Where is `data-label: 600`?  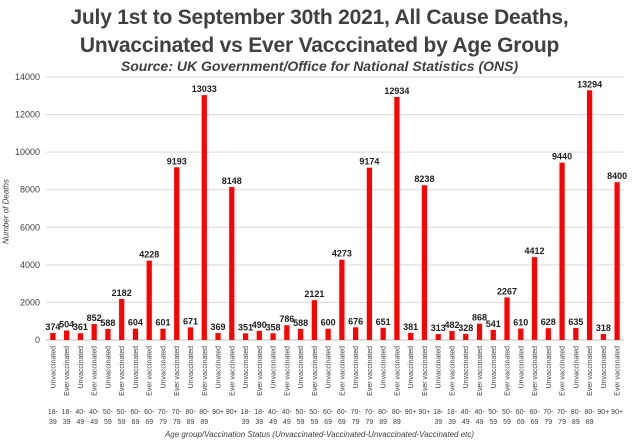
data-label: 600 is located at coordinates (328, 323).